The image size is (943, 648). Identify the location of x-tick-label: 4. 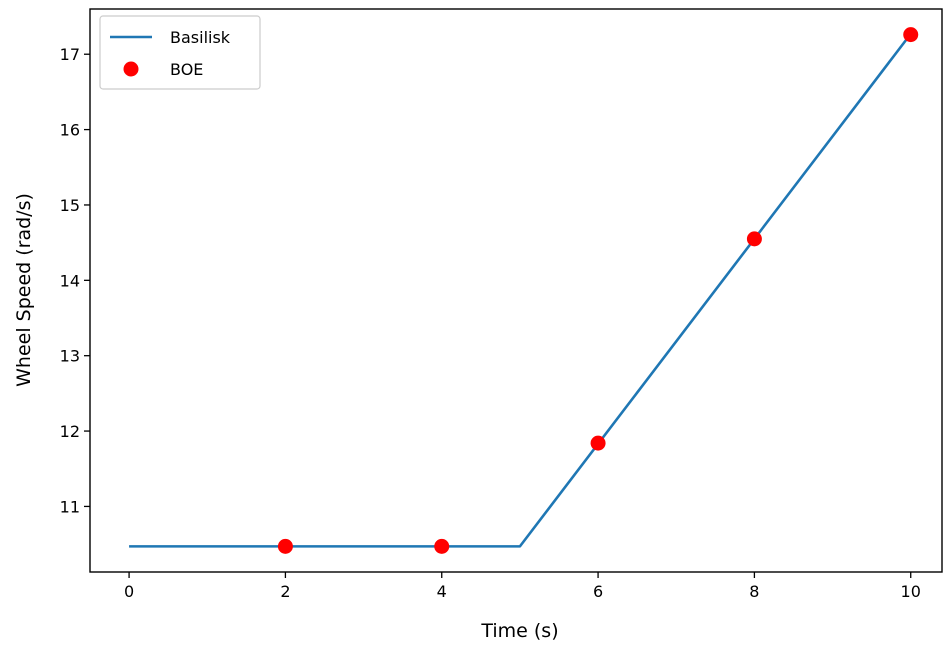
(442, 591).